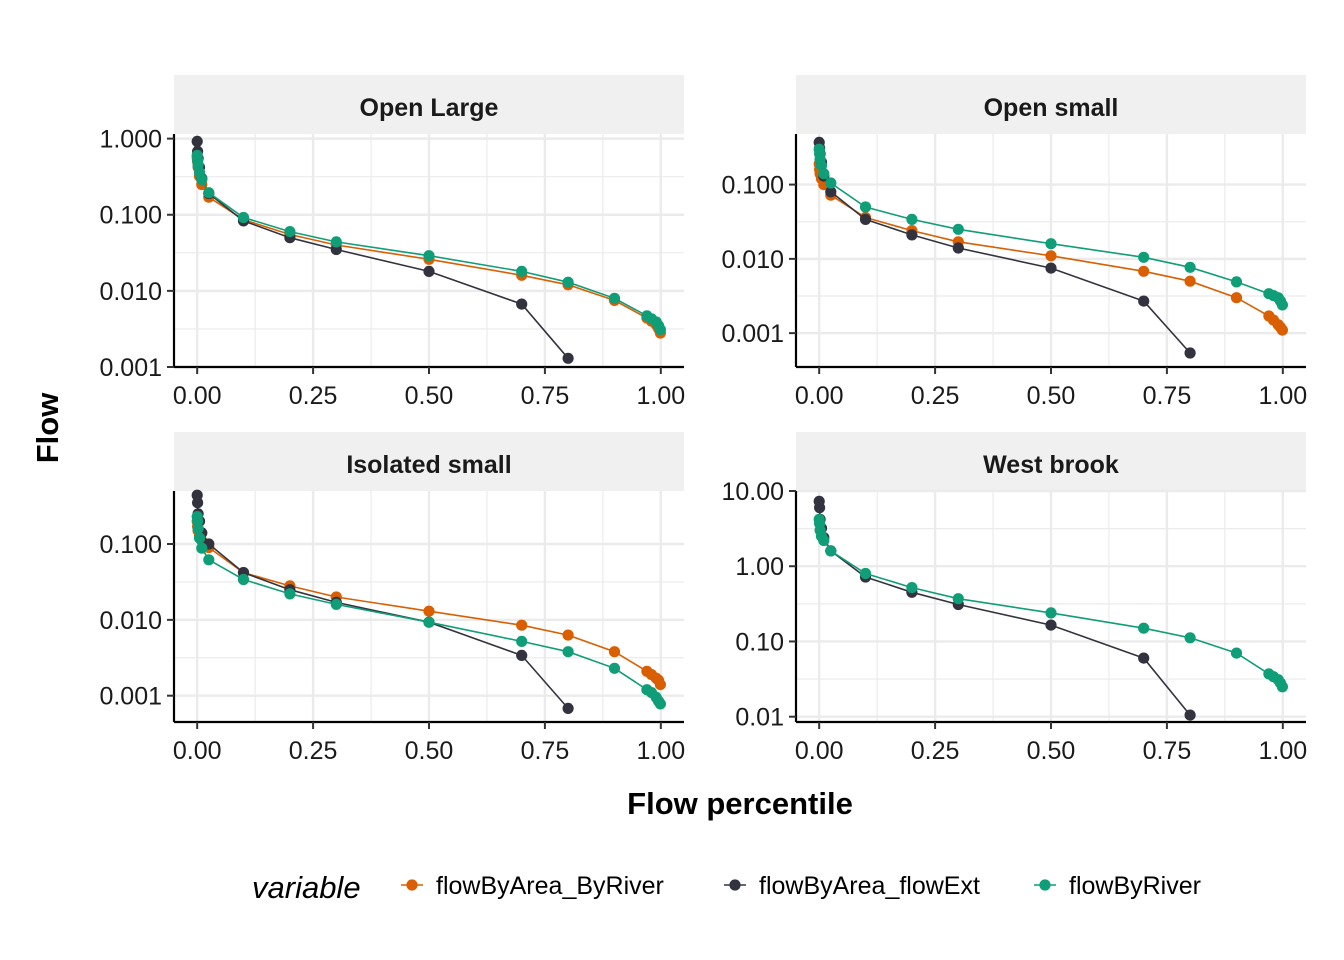  Describe the element at coordinates (47, 427) in the screenshot. I see `y-axis-title: Flow` at that location.